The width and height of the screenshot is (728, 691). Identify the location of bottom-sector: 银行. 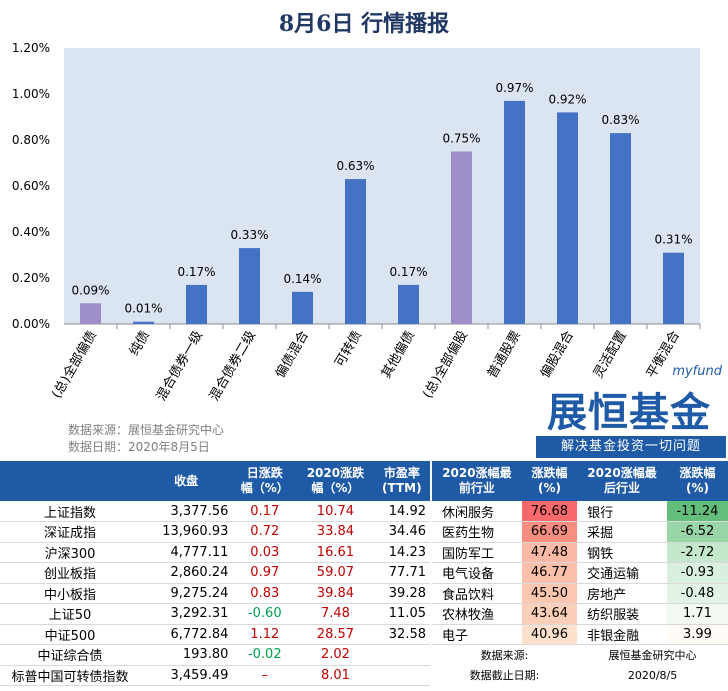
(622, 511).